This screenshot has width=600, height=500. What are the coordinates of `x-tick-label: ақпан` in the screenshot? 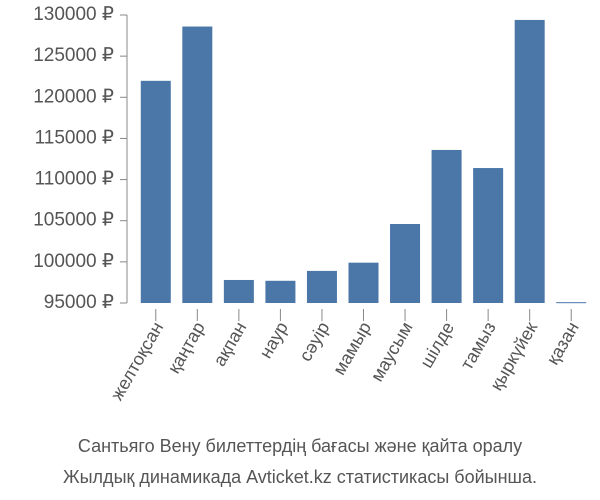 It's located at (229, 343).